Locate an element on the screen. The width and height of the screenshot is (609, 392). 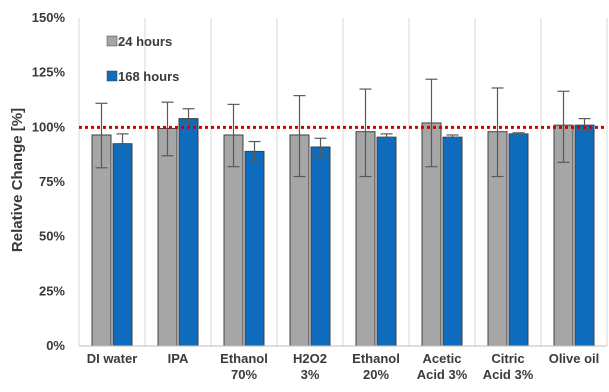
x-tick-label: DI water is located at coordinates (112, 358).